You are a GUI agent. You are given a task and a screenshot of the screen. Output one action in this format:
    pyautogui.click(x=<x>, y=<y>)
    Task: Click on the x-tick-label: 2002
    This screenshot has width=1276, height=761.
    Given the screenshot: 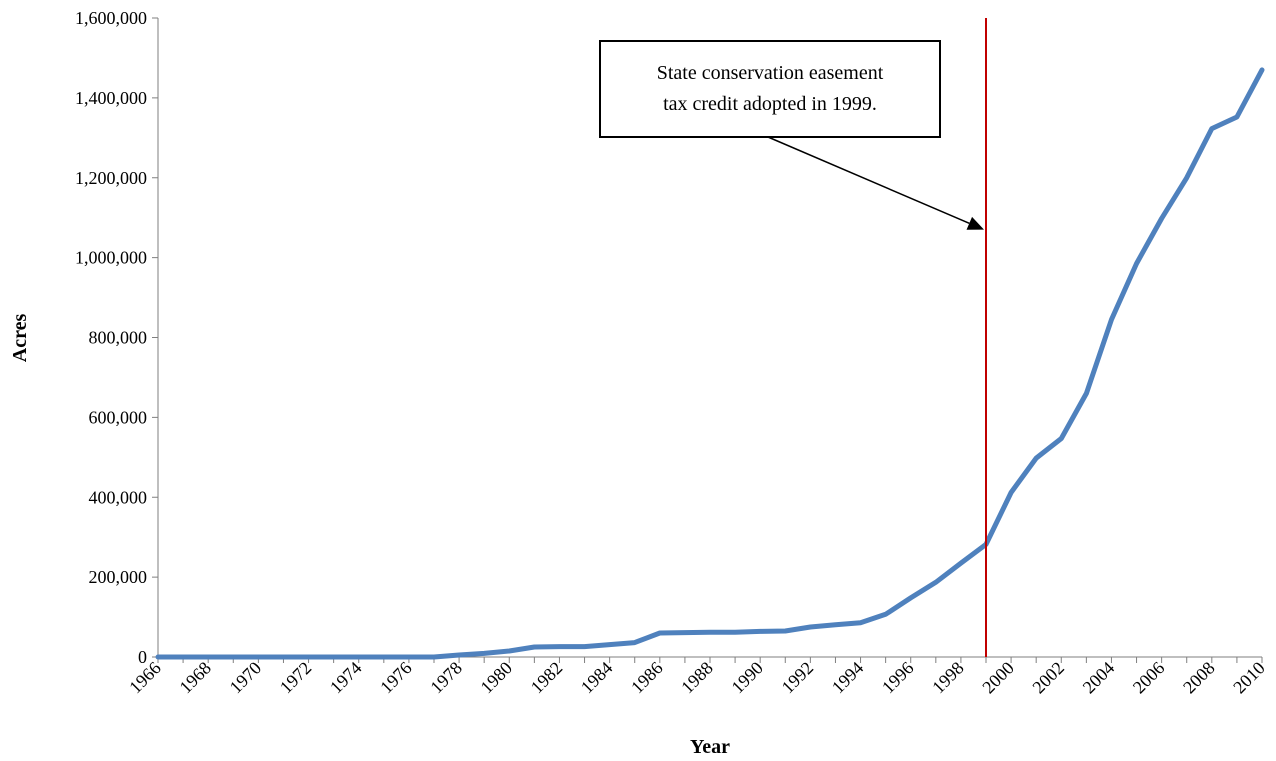 What is the action you would take?
    pyautogui.click(x=1049, y=678)
    